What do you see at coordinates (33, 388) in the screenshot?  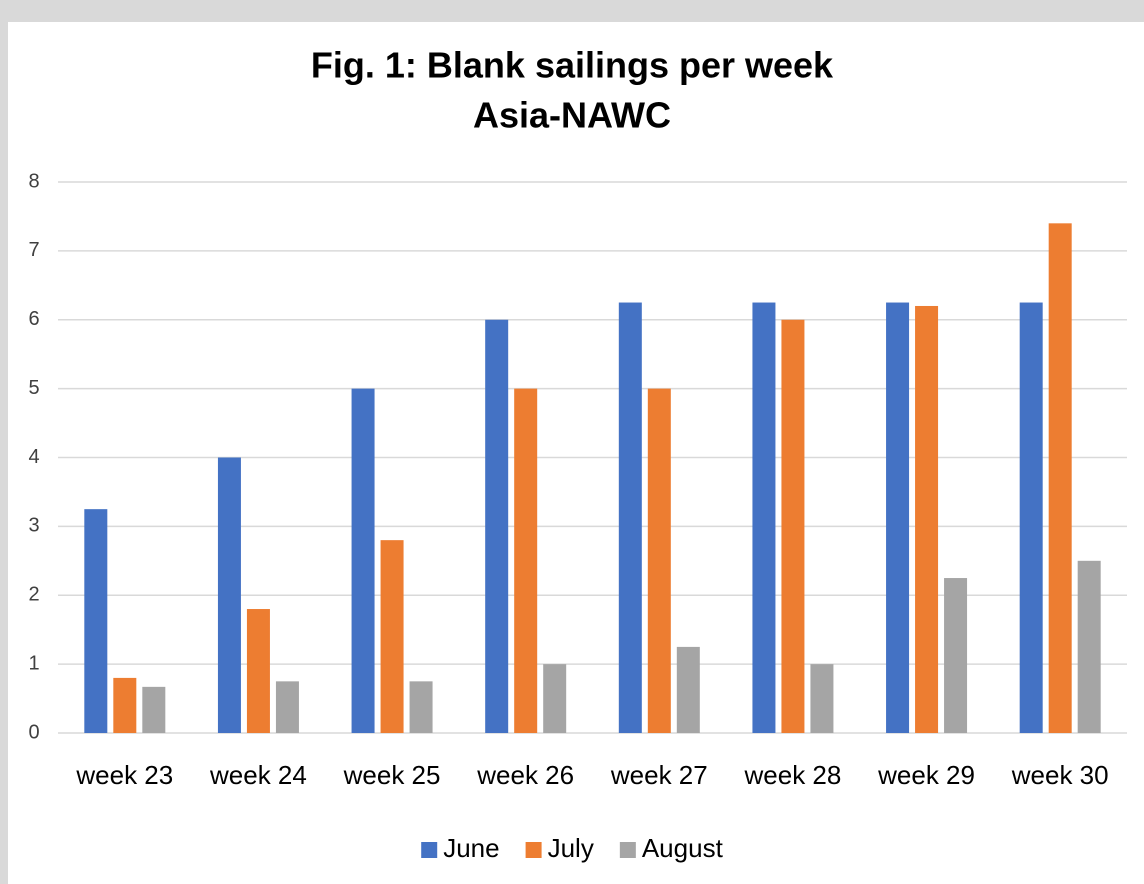 I see `y-tick-label: 5` at bounding box center [33, 388].